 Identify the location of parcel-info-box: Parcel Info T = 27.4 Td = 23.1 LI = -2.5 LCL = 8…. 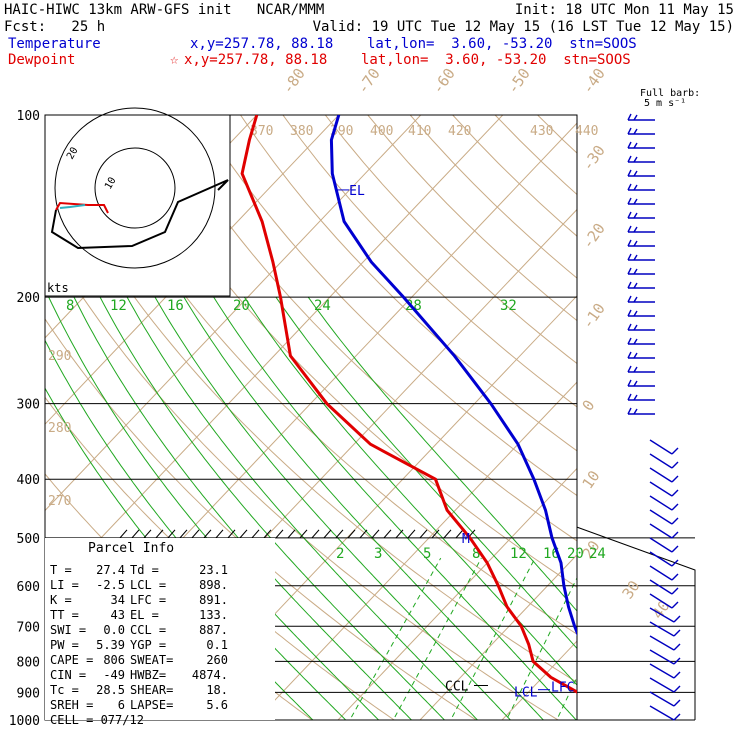
(160, 632).